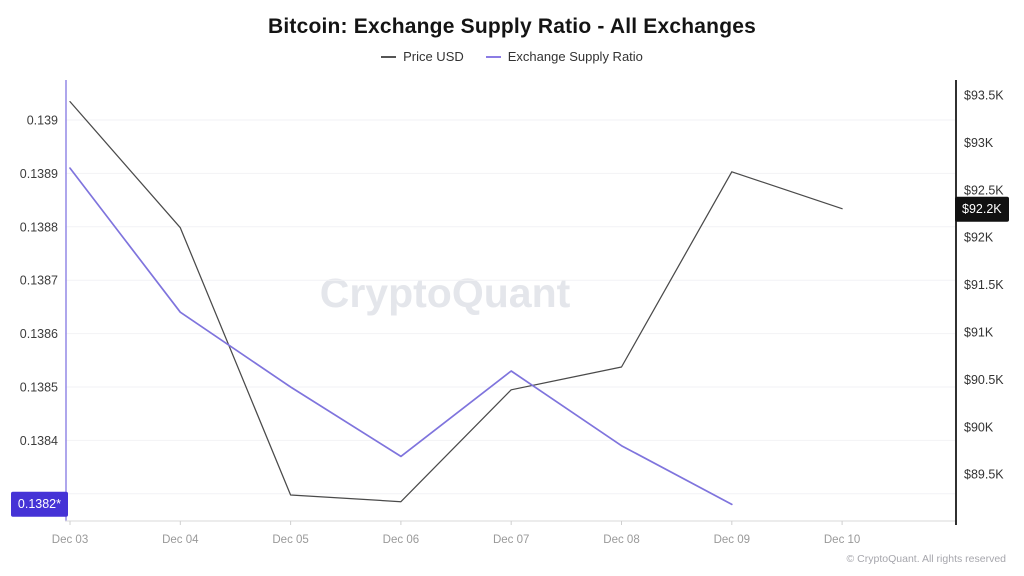  I want to click on right-axis-tick-label: $92.5K, so click(984, 190).